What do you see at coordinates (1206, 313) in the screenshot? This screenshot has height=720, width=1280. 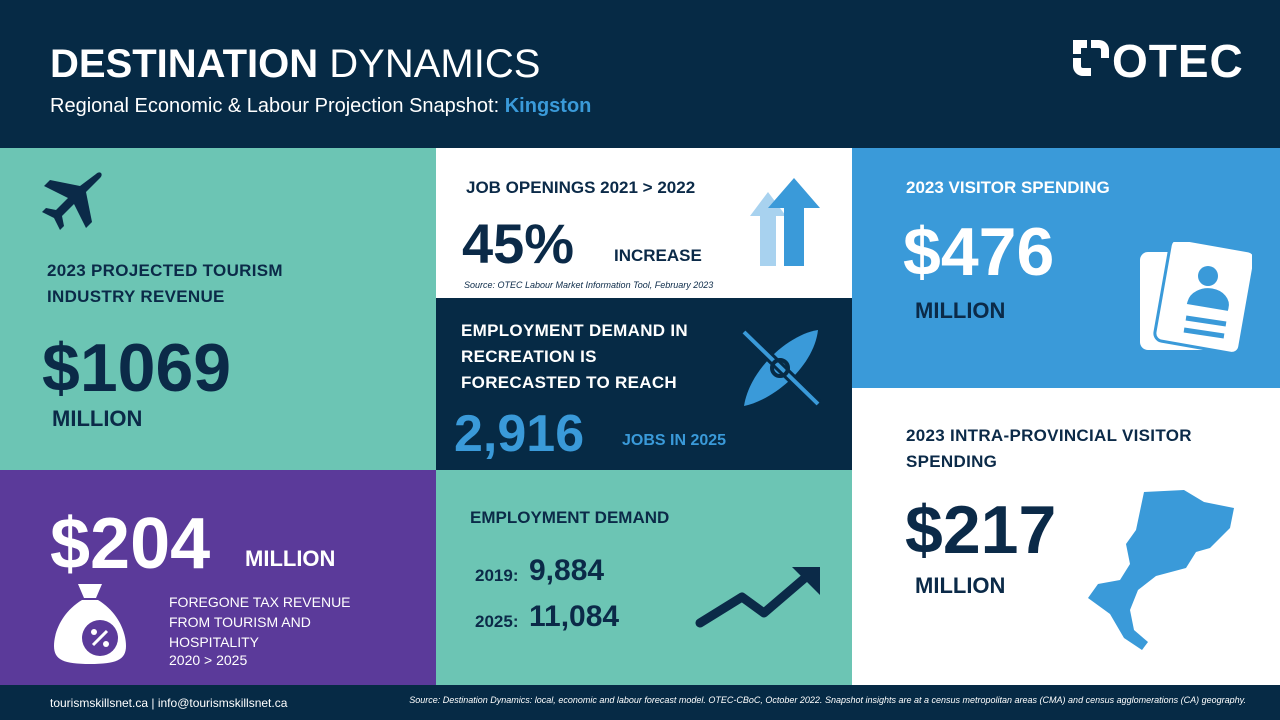 I see `doc-lines` at bounding box center [1206, 313].